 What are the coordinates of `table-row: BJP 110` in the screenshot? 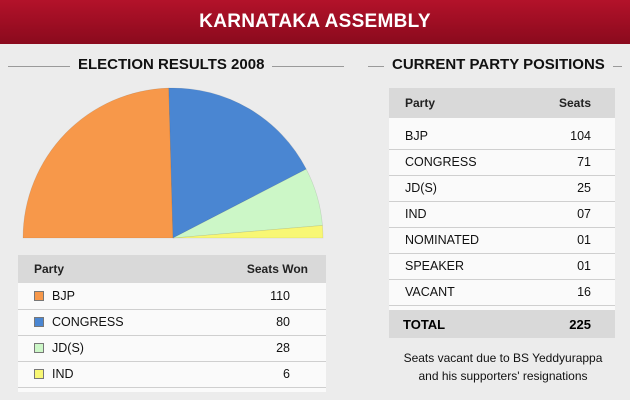 It's located at (172, 296).